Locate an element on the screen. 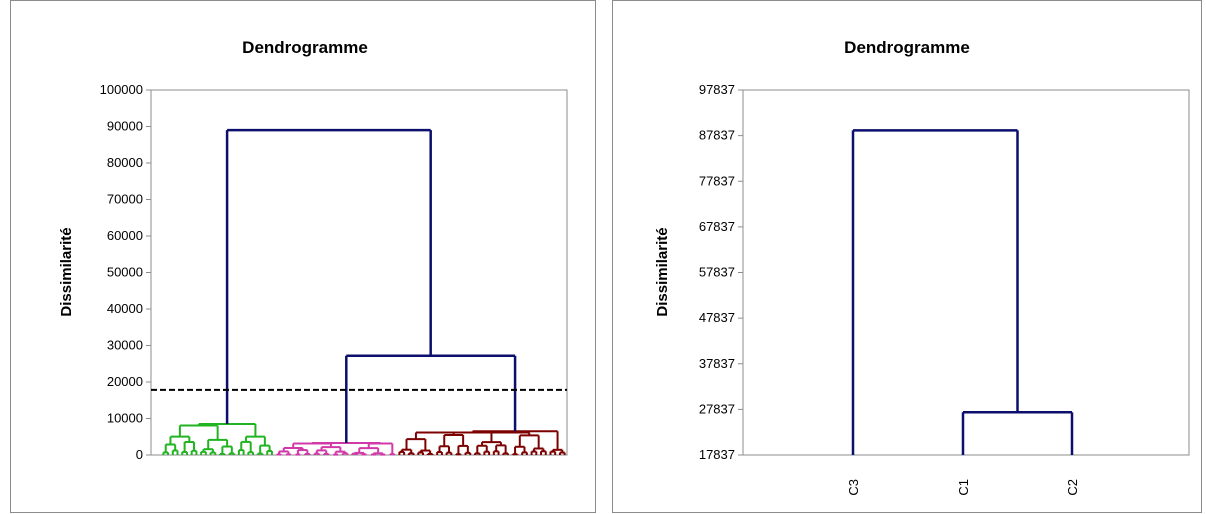 Image resolution: width=1206 pixels, height=514 pixels. y-tick-label: 97837 is located at coordinates (717, 89).